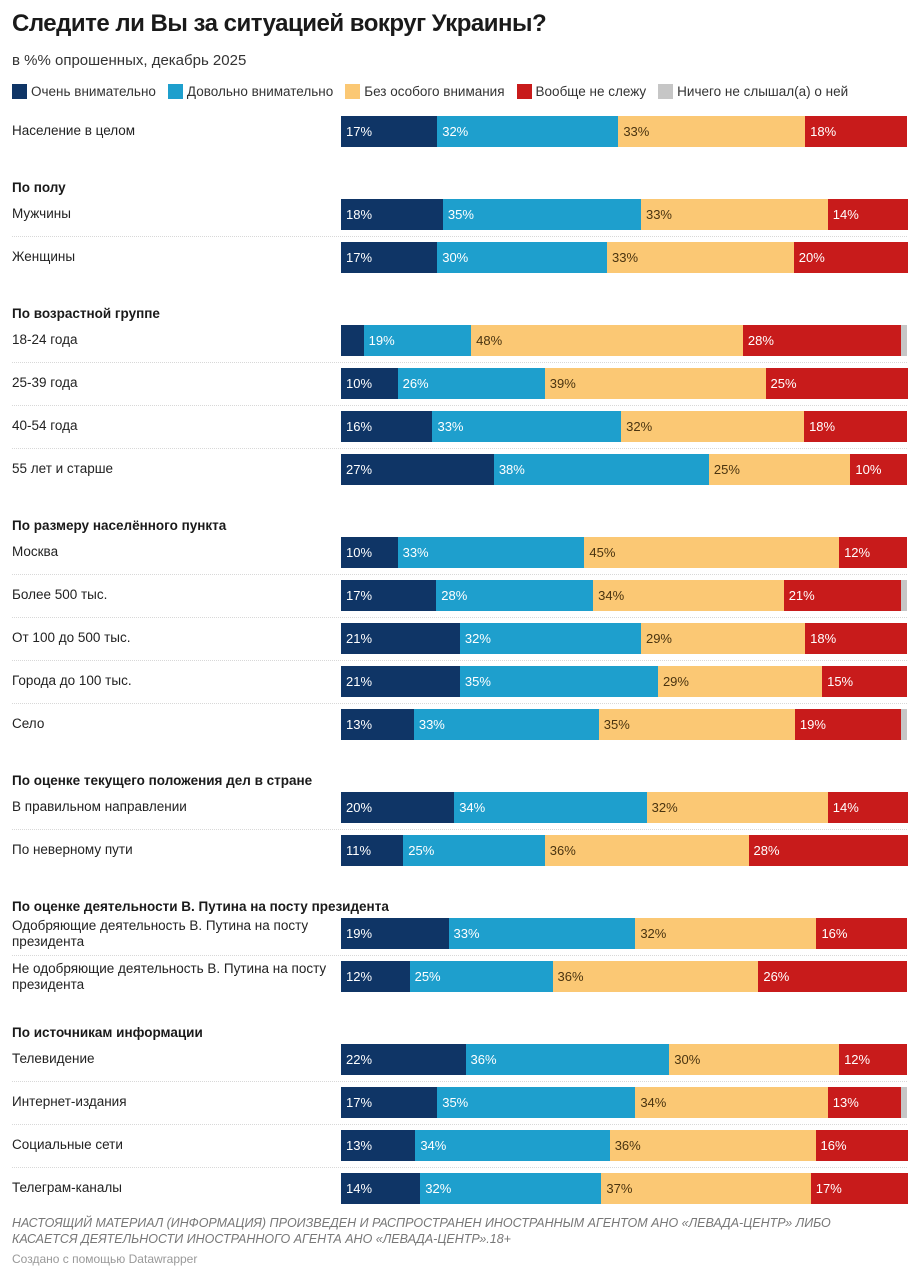 This screenshot has width=920, height=1280. Describe the element at coordinates (562, 850) in the screenshot. I see `bar-value-label: 36%` at that location.